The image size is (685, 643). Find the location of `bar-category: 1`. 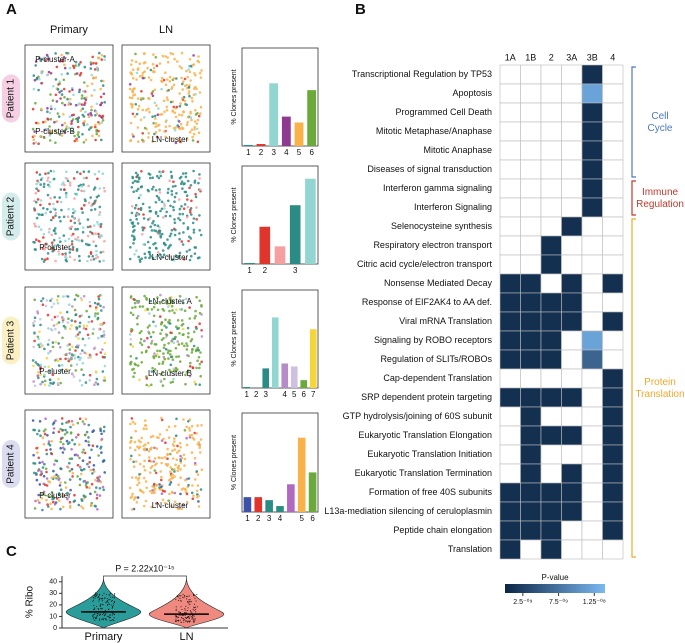

bar-category: 1 is located at coordinates (247, 518).